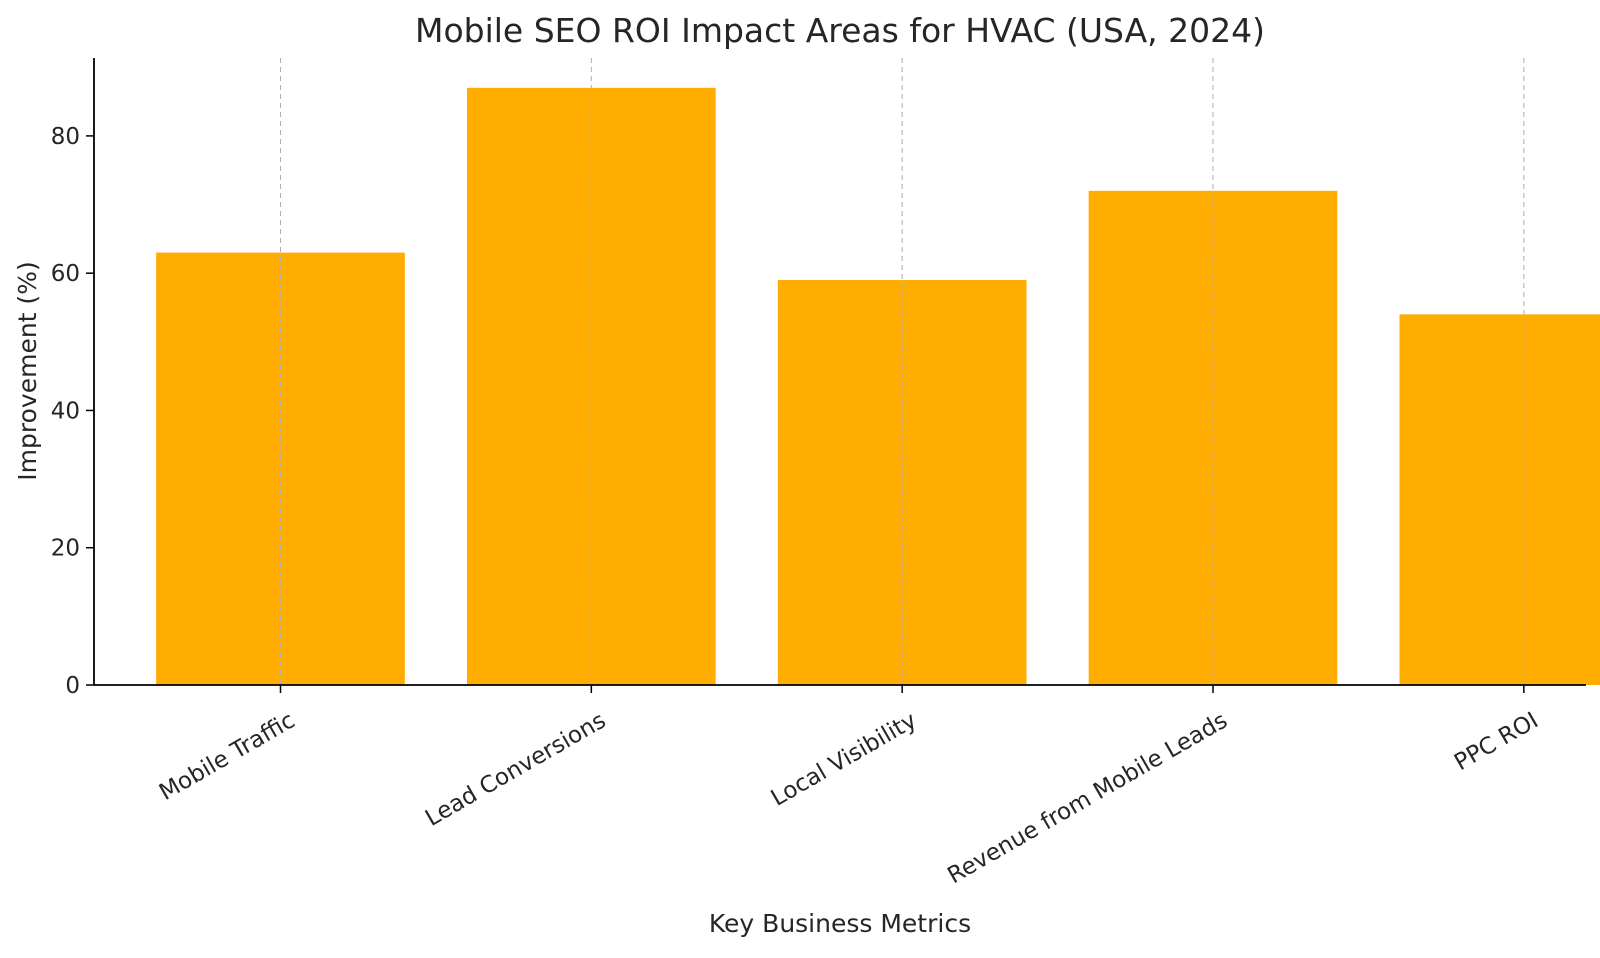 The height and width of the screenshot is (958, 1600). Describe the element at coordinates (840, 923) in the screenshot. I see `x-axis-label: Key Business Metrics` at that location.